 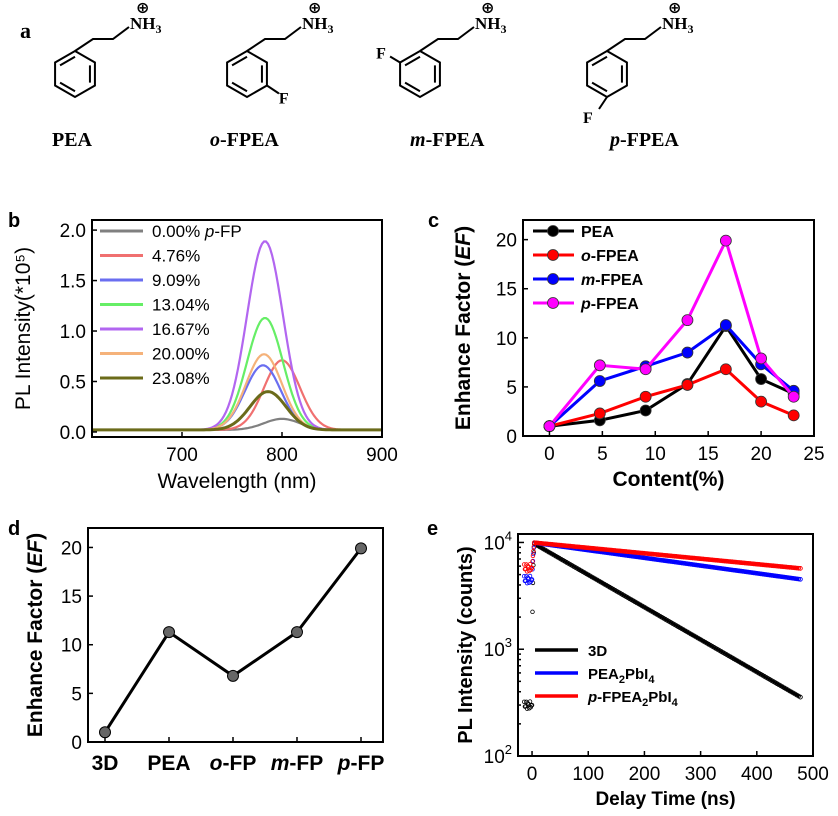 I want to click on legend-label: 13.04%, so click(x=181, y=305).